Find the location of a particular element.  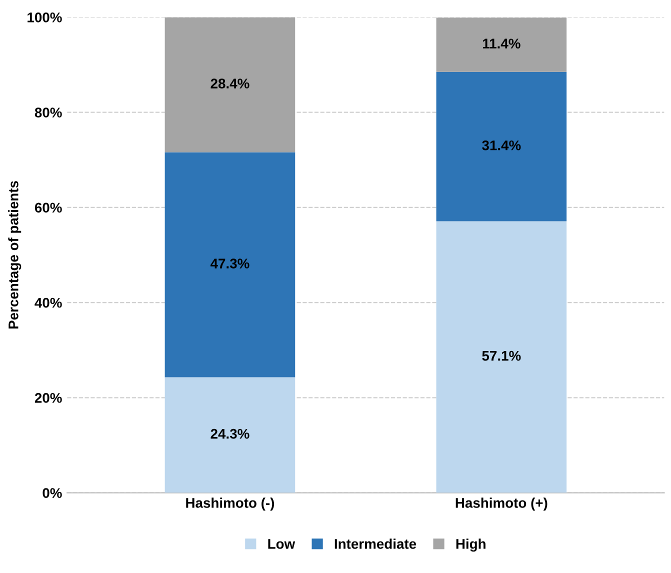

text: 47.3% is located at coordinates (230, 263).